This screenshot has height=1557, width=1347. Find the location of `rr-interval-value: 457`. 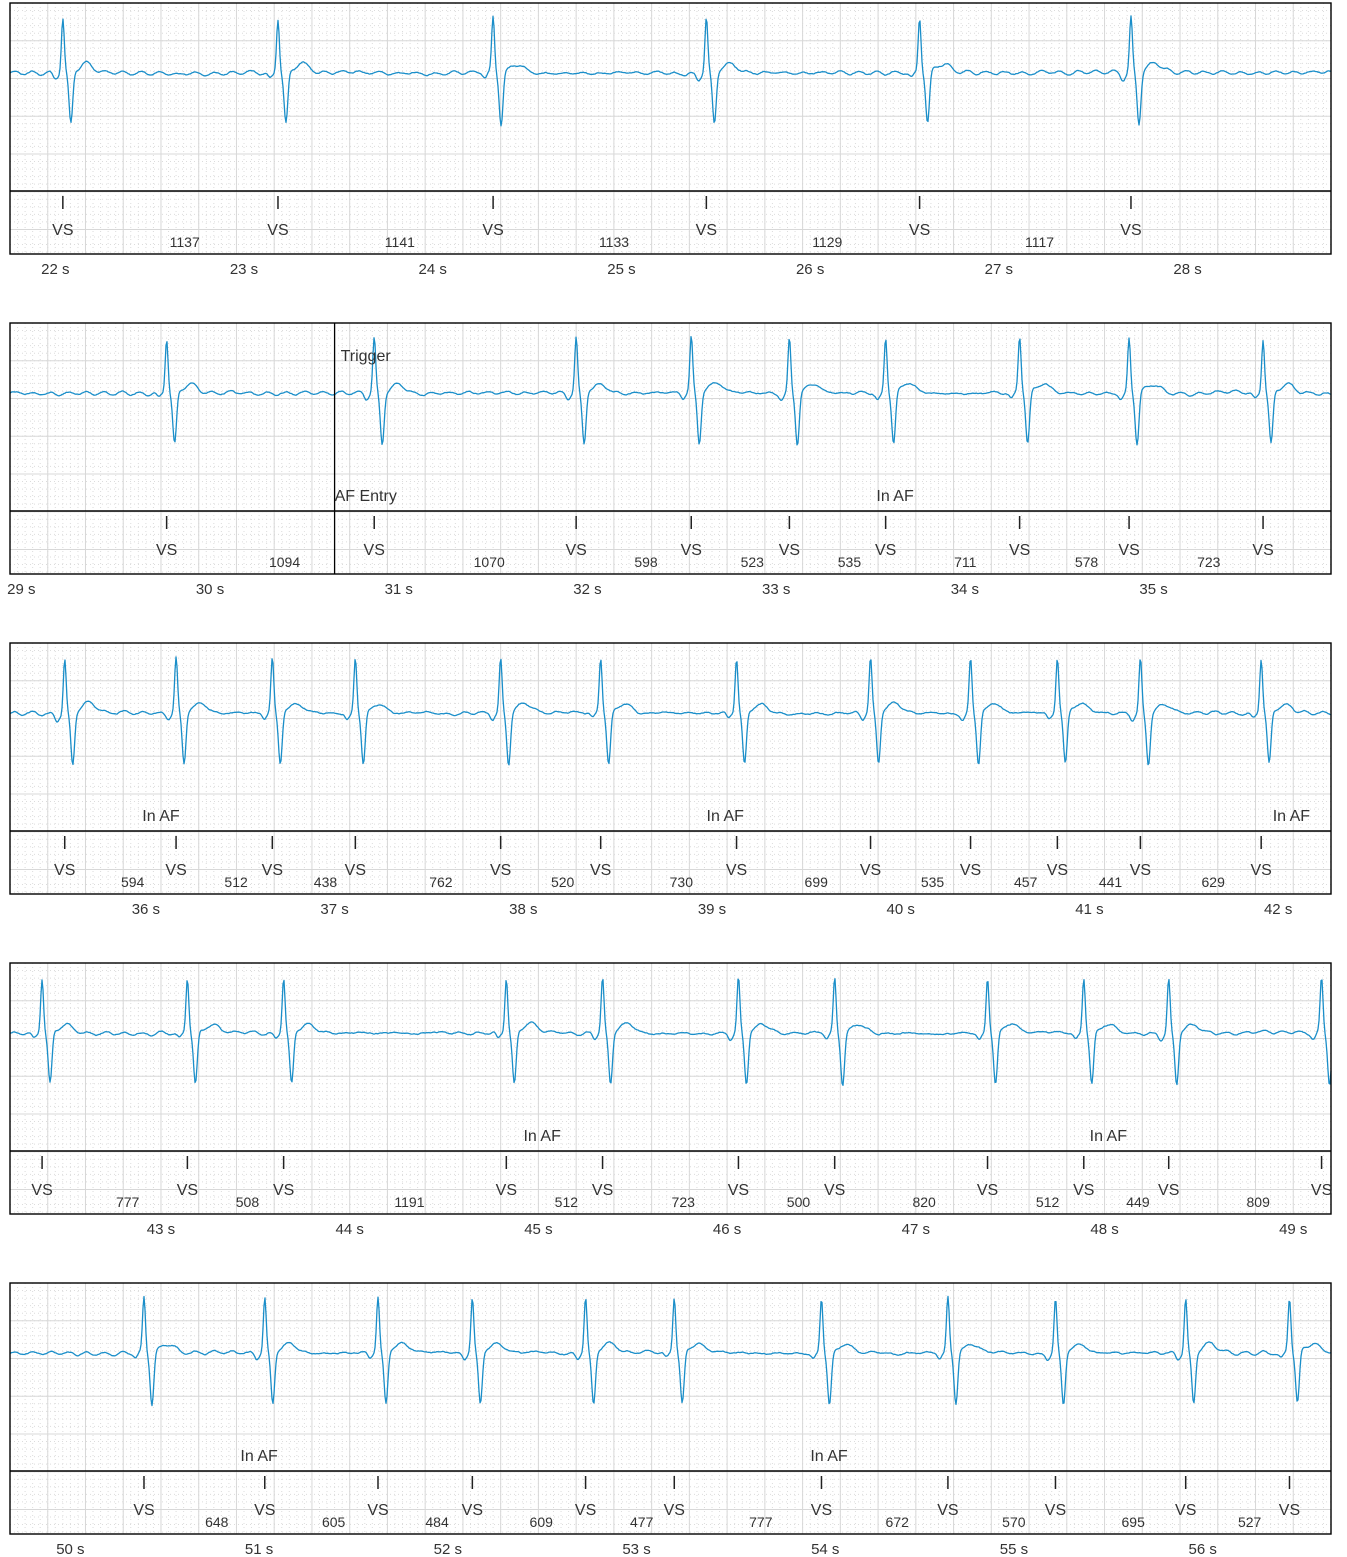

rr-interval-value: 457 is located at coordinates (1026, 882).